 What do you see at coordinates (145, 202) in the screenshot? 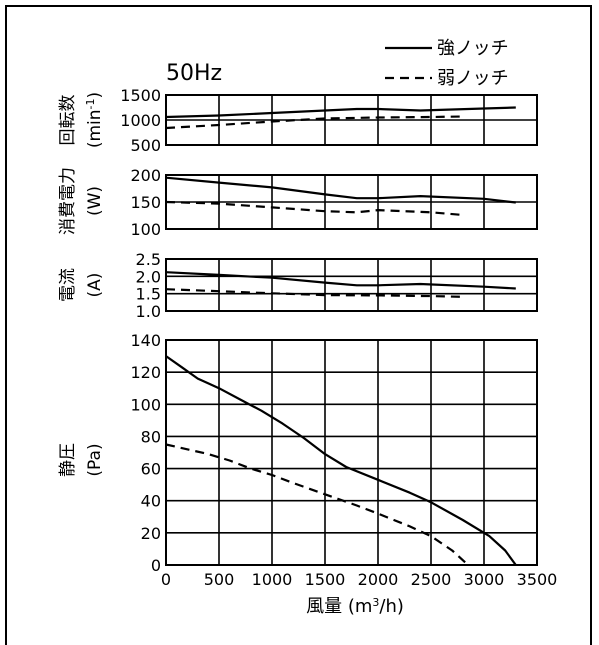
I see `ytick-power: 150` at bounding box center [145, 202].